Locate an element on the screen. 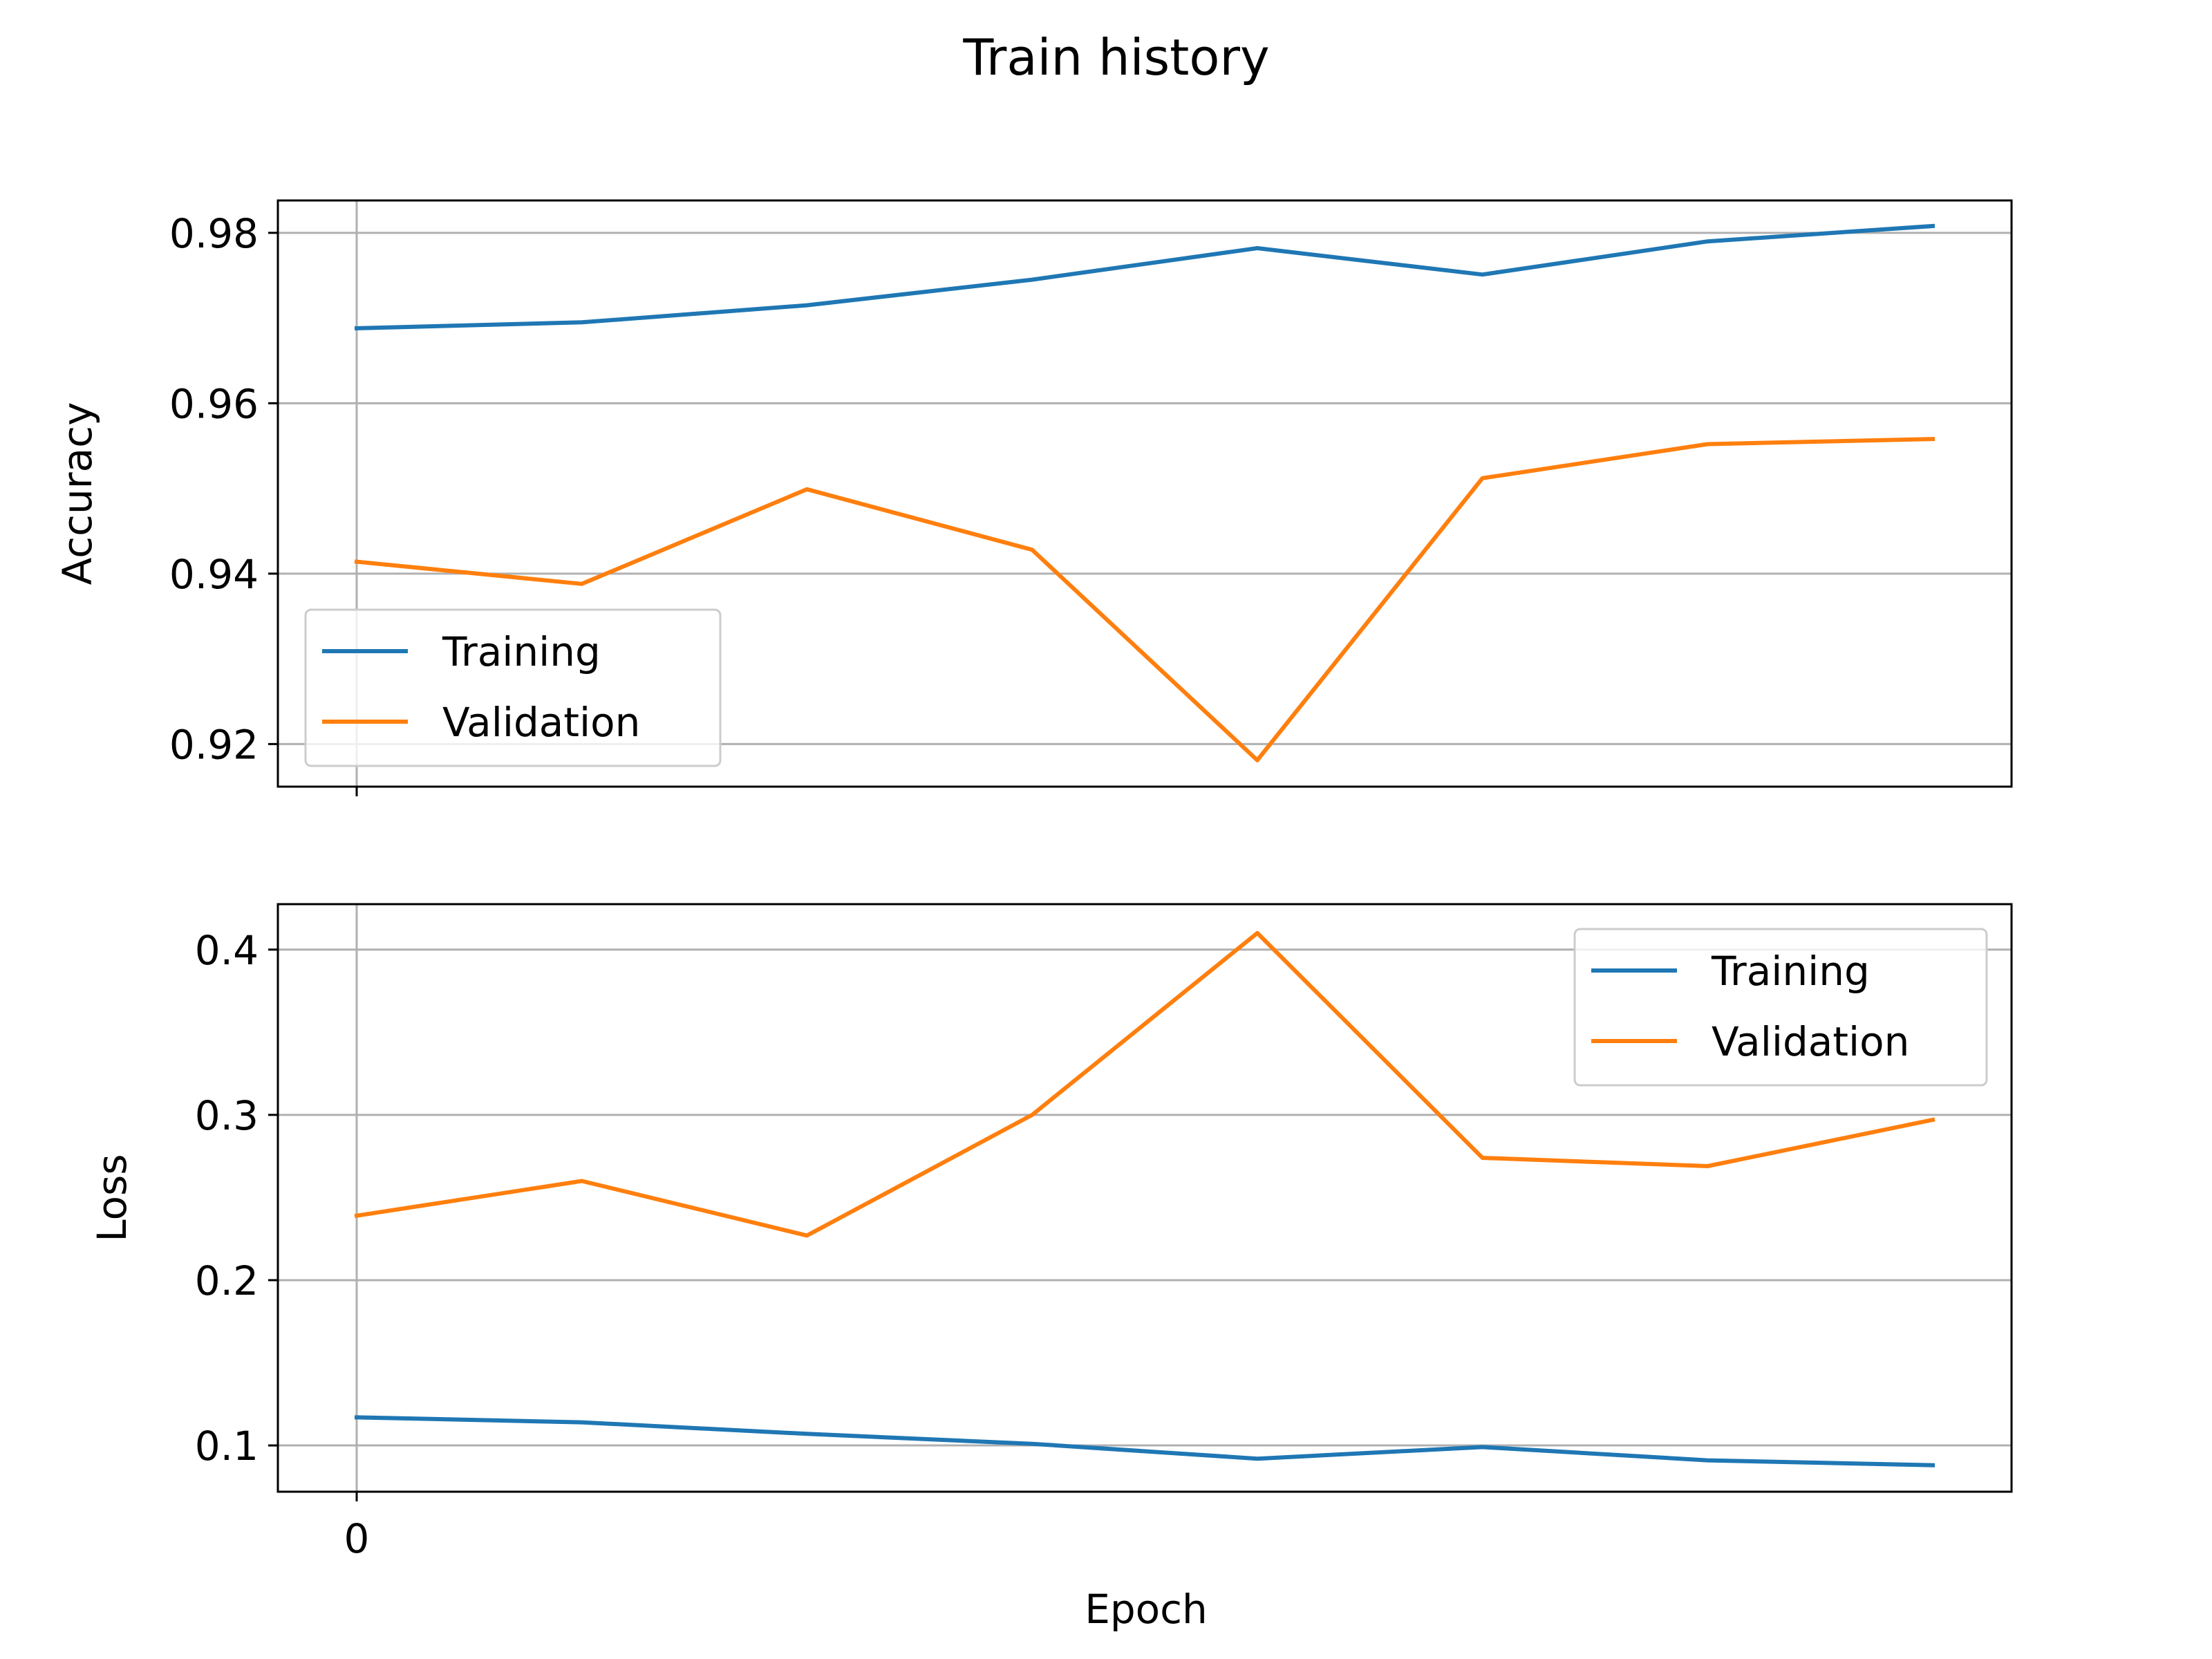 The height and width of the screenshot is (1659, 2212). accuracy-legend-training-label: Training is located at coordinates (521, 651).